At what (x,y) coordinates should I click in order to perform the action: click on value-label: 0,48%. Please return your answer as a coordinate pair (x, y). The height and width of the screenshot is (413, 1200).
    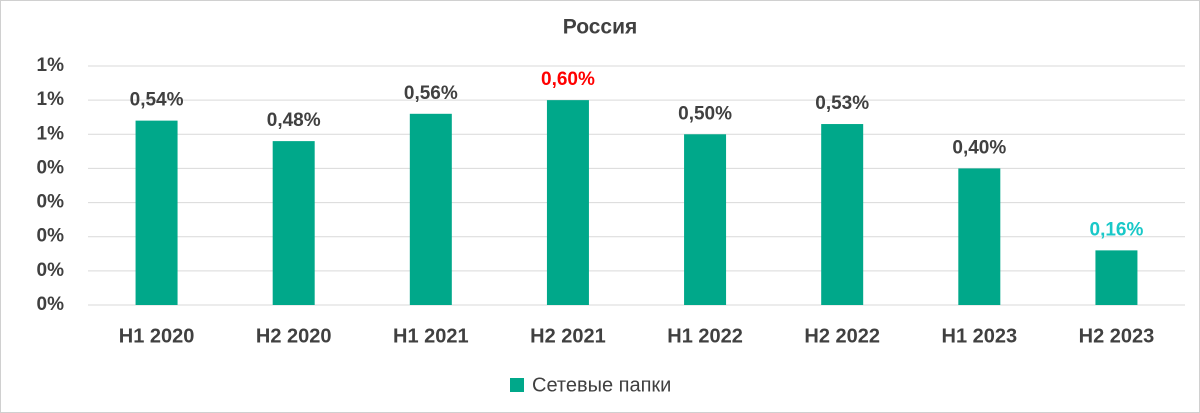
    Looking at the image, I should click on (294, 120).